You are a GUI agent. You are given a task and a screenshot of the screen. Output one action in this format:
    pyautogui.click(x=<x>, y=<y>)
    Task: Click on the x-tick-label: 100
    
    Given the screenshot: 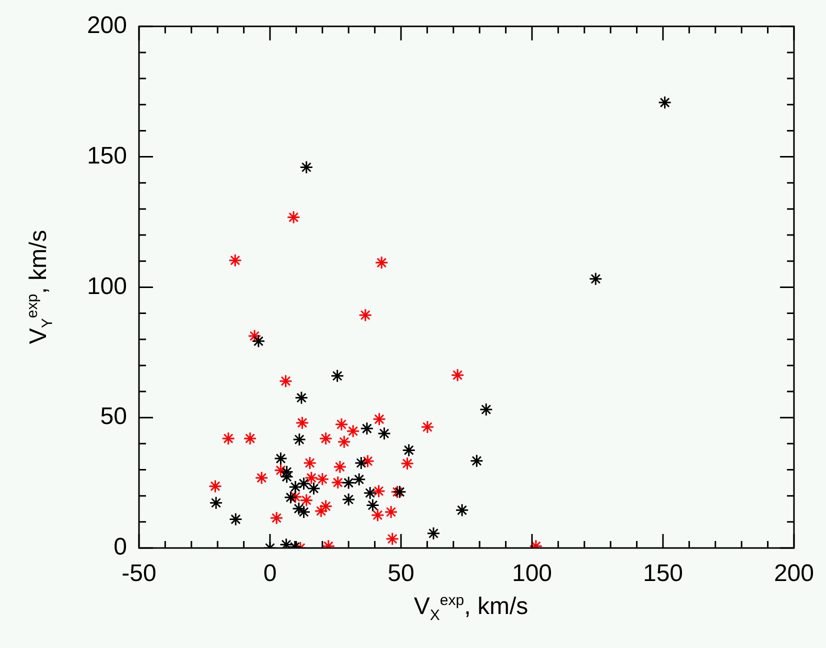 What is the action you would take?
    pyautogui.click(x=532, y=574)
    